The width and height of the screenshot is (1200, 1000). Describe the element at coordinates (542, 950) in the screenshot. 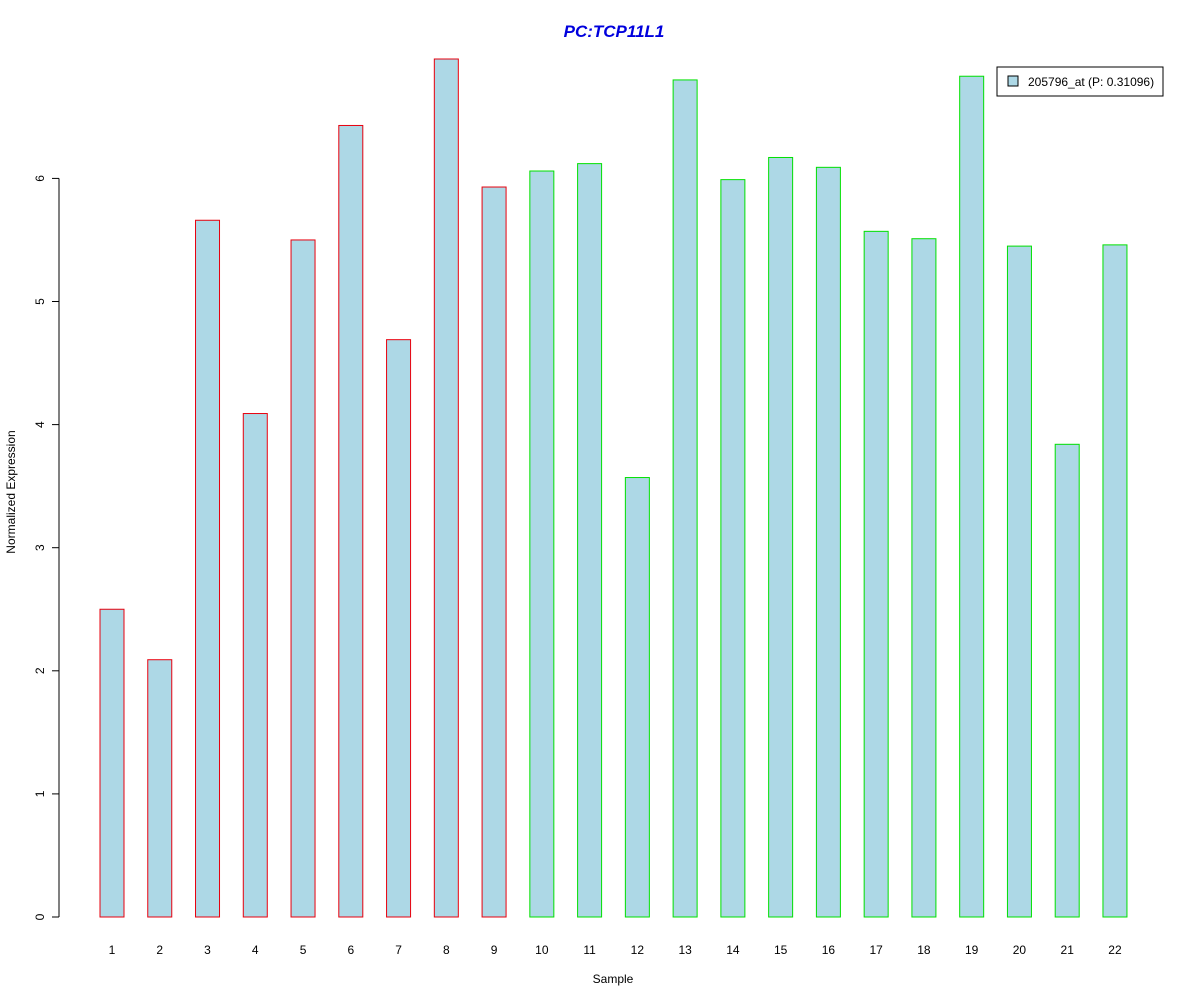

I see `x-tick-label: 10` at that location.